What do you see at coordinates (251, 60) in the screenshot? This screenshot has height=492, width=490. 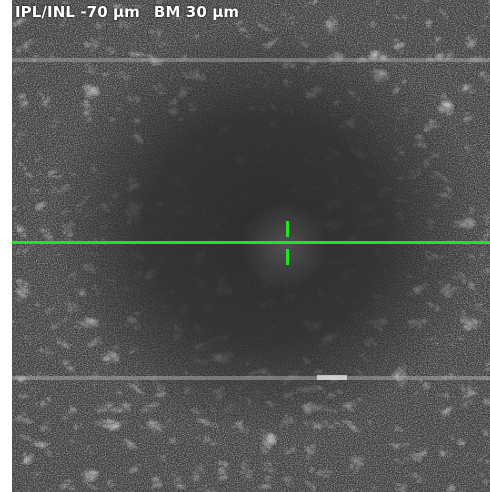 I see `artifact-line-top` at bounding box center [251, 60].